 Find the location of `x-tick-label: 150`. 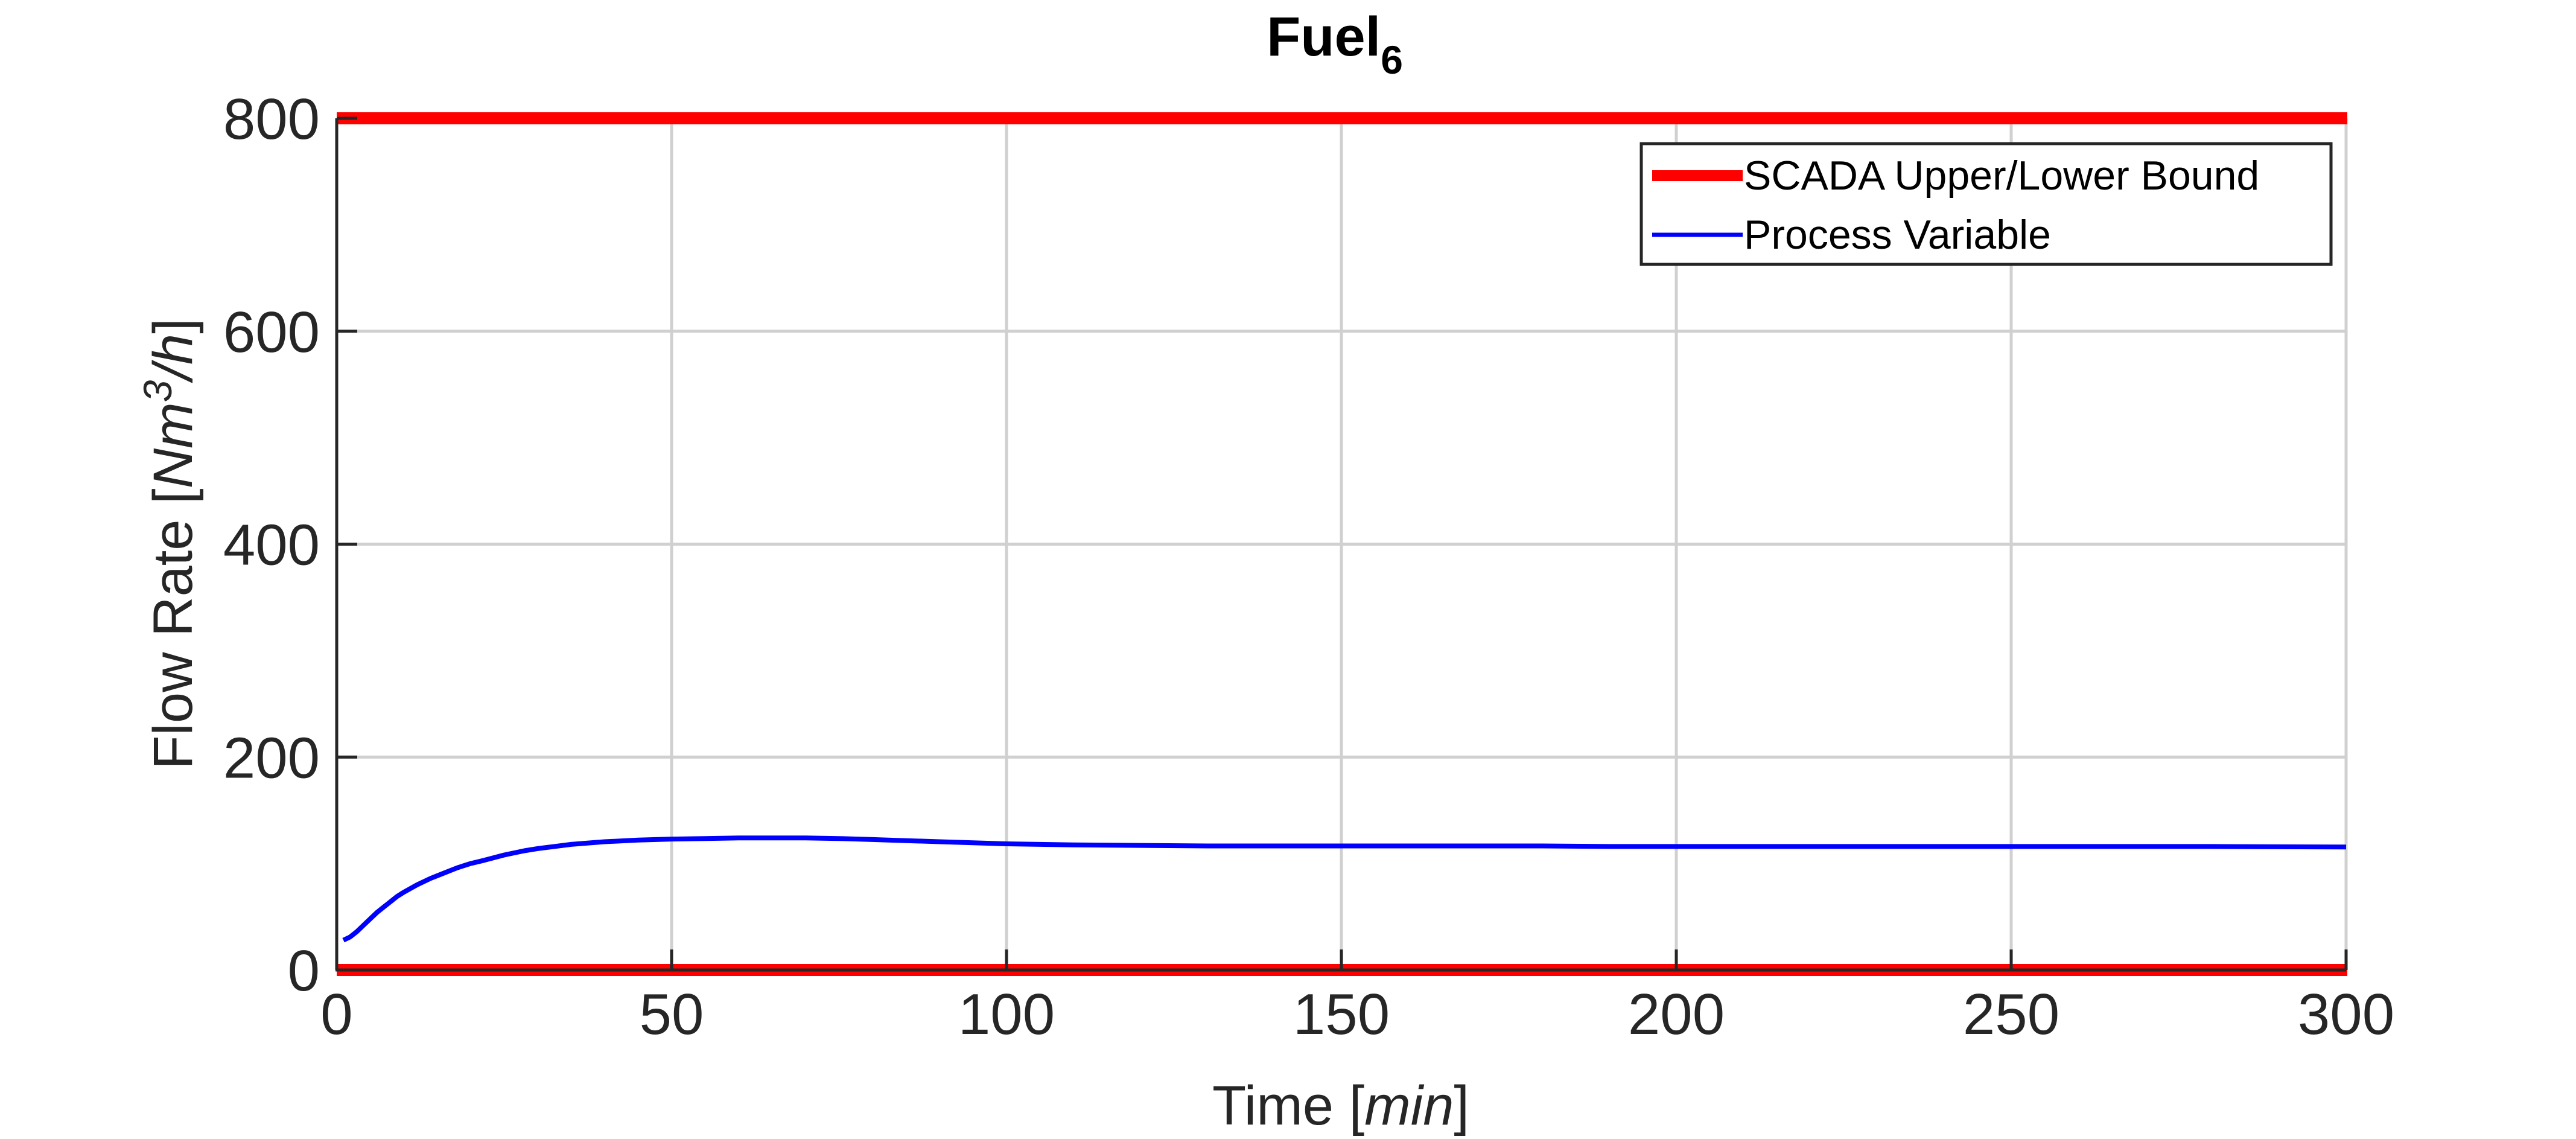

x-tick-label: 150 is located at coordinates (1341, 1014).